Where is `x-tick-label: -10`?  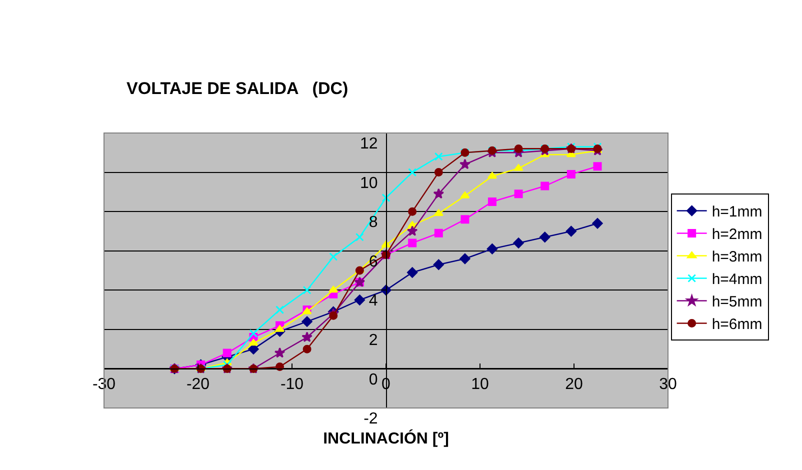
x-tick-label: -10 is located at coordinates (292, 384).